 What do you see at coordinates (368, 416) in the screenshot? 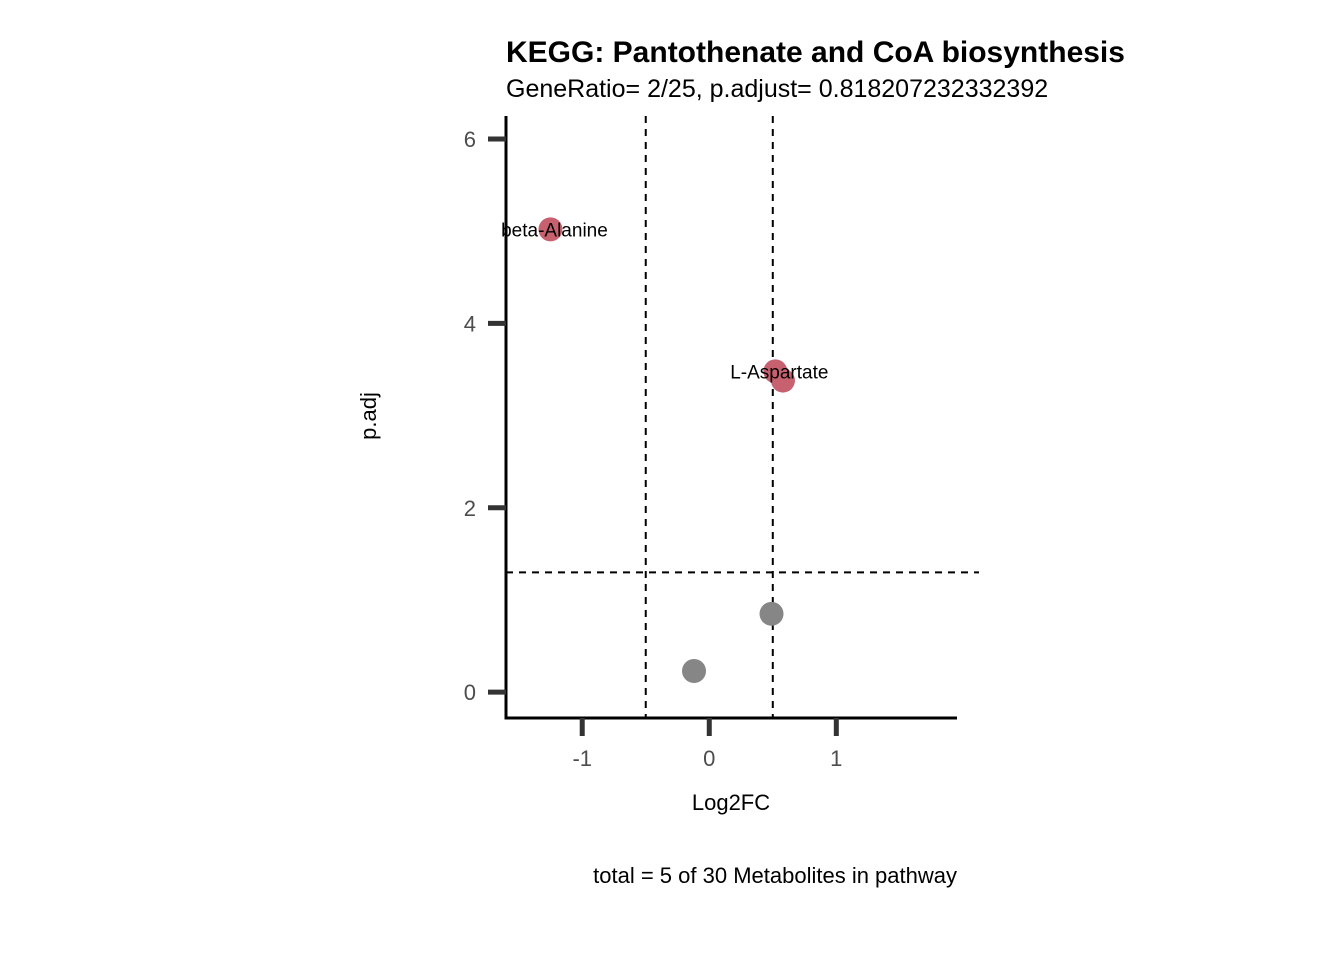
I see `y-axis-title: p.adj` at bounding box center [368, 416].